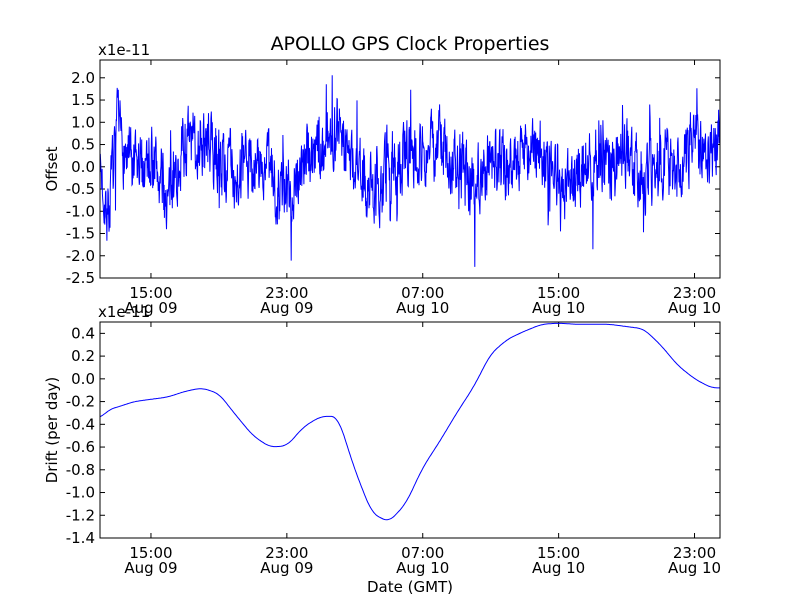 The width and height of the screenshot is (800, 600). Describe the element at coordinates (124, 312) in the screenshot. I see `drift-scale-label: x1e-11` at that location.